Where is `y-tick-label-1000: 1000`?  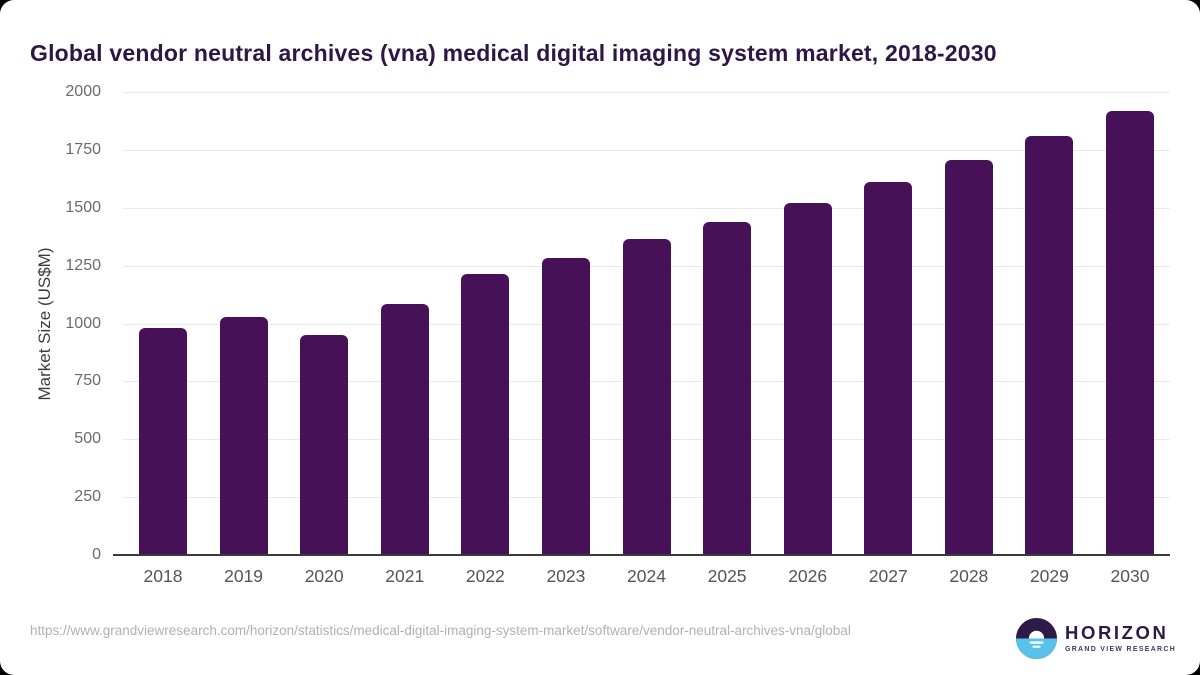 y-tick-label-1000: 1000 is located at coordinates (83, 323).